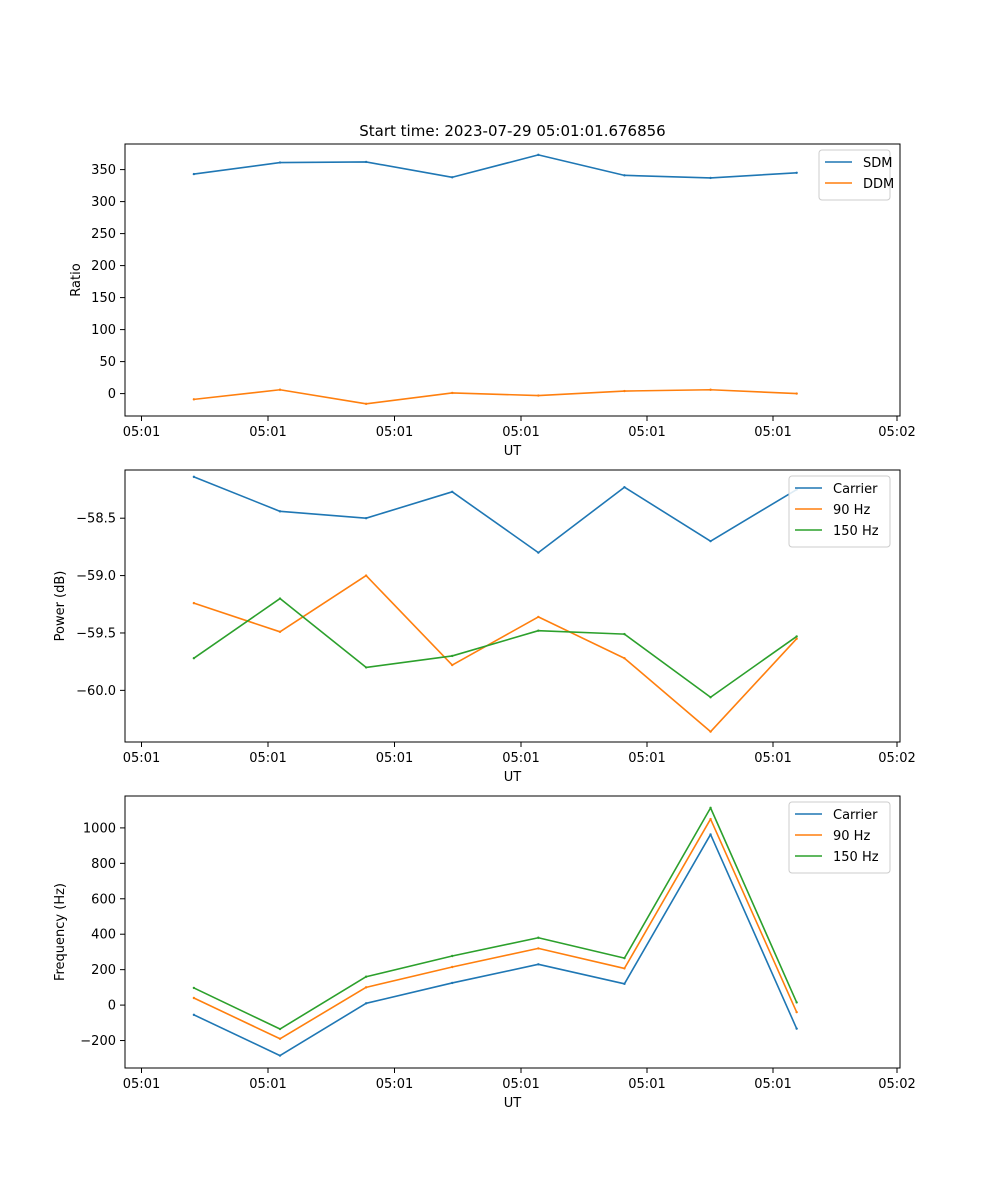 Image resolution: width=1000 pixels, height=1200 pixels. I want to click on y-tick-label: 150, so click(103, 298).